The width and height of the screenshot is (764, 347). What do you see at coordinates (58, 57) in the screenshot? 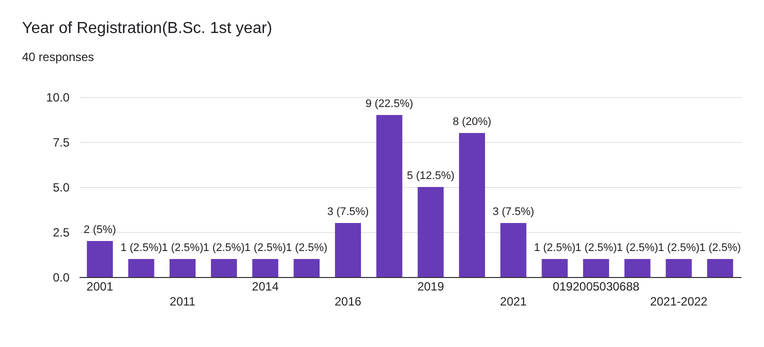
I see `chart-subtitle: 40 responses` at bounding box center [58, 57].